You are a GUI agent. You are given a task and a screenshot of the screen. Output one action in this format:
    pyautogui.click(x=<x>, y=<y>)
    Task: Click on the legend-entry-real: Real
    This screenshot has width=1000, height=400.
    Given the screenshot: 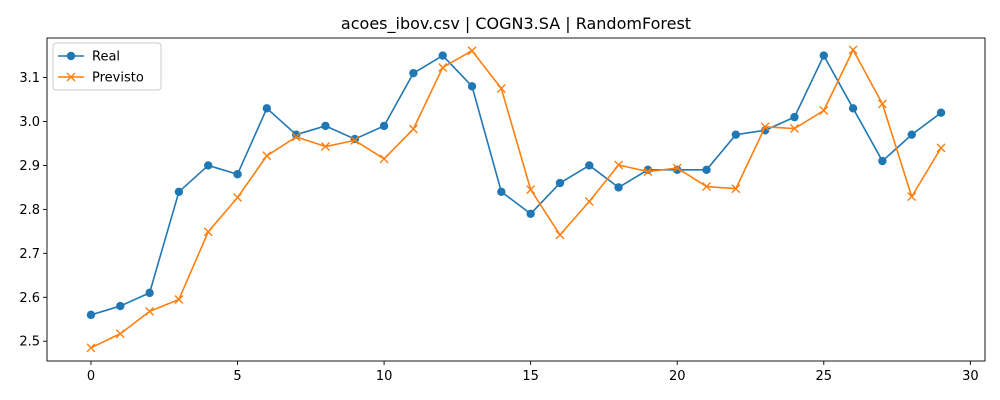 What is the action you would take?
    pyautogui.click(x=89, y=57)
    